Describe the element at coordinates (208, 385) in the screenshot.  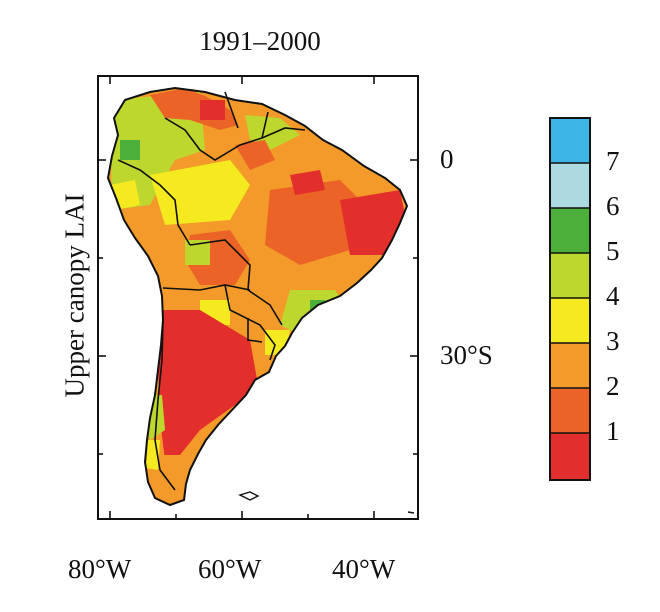
I see `lai-region-argentina-patagonia` at that location.